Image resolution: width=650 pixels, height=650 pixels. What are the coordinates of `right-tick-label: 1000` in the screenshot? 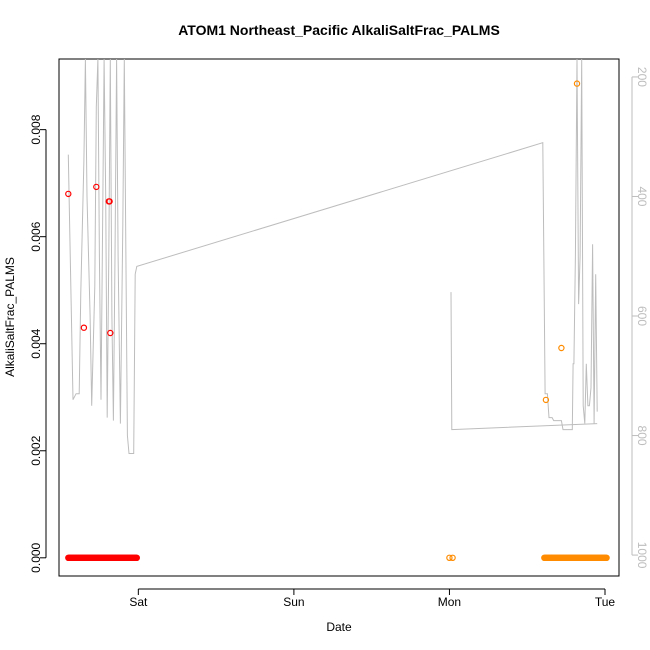 It's located at (642, 555).